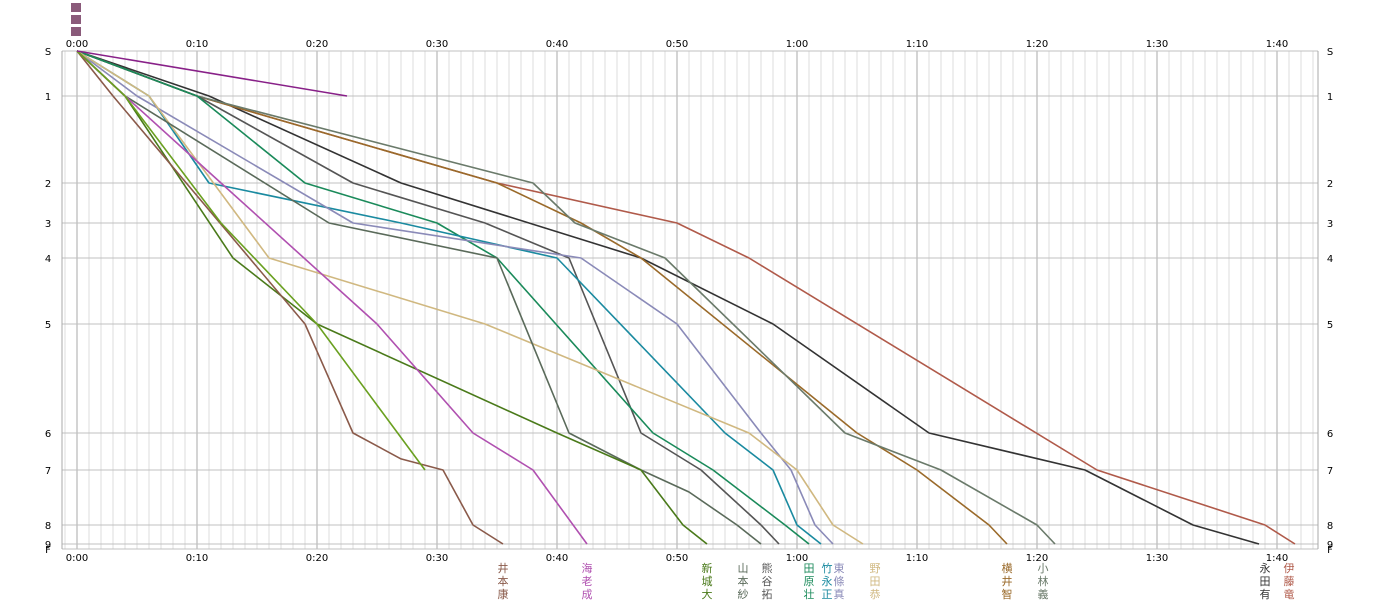  Describe the element at coordinates (1330, 545) in the screenshot. I see `y-tick-label-right: 9` at that location.